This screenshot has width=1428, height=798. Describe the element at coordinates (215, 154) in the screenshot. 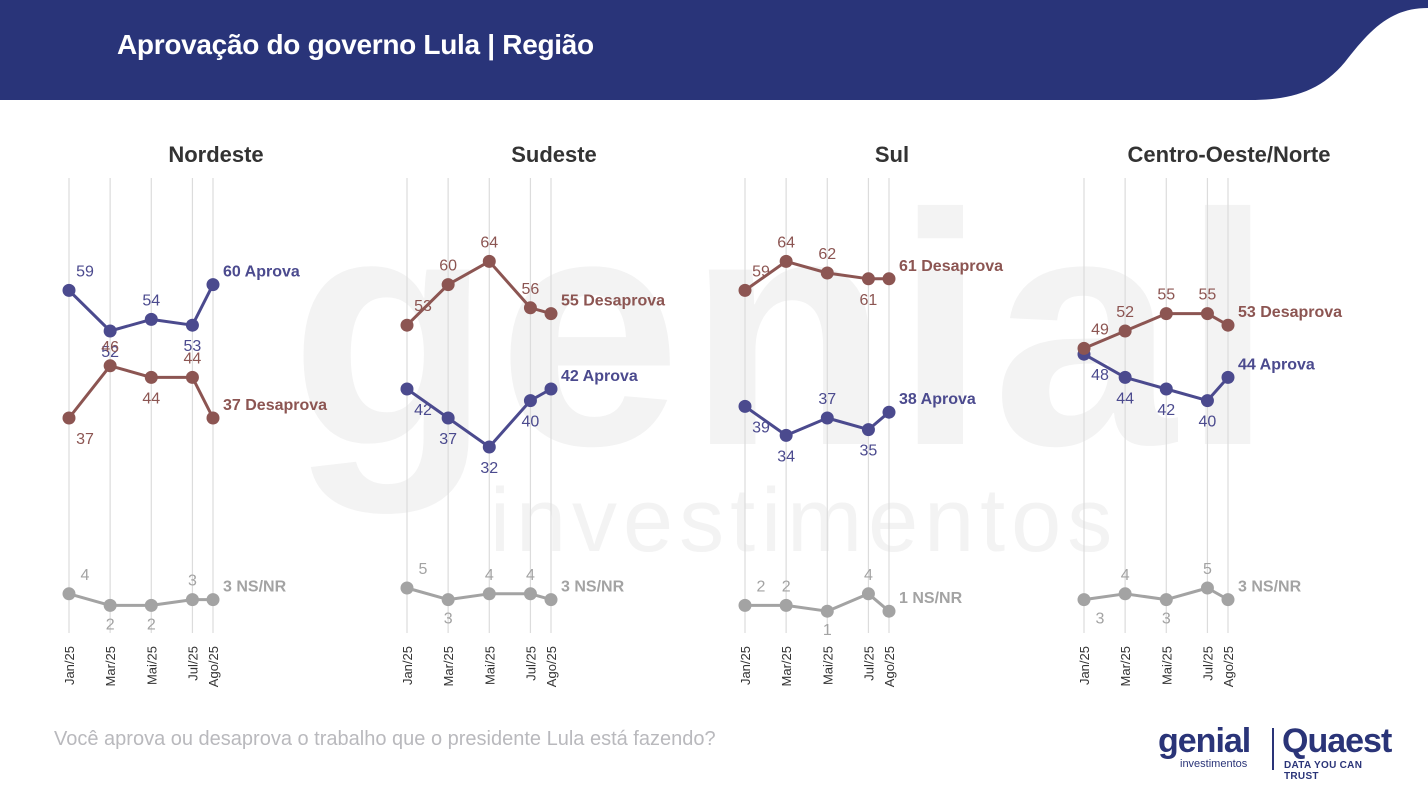

I see `nordeste-chart-title: Nordeste` at that location.